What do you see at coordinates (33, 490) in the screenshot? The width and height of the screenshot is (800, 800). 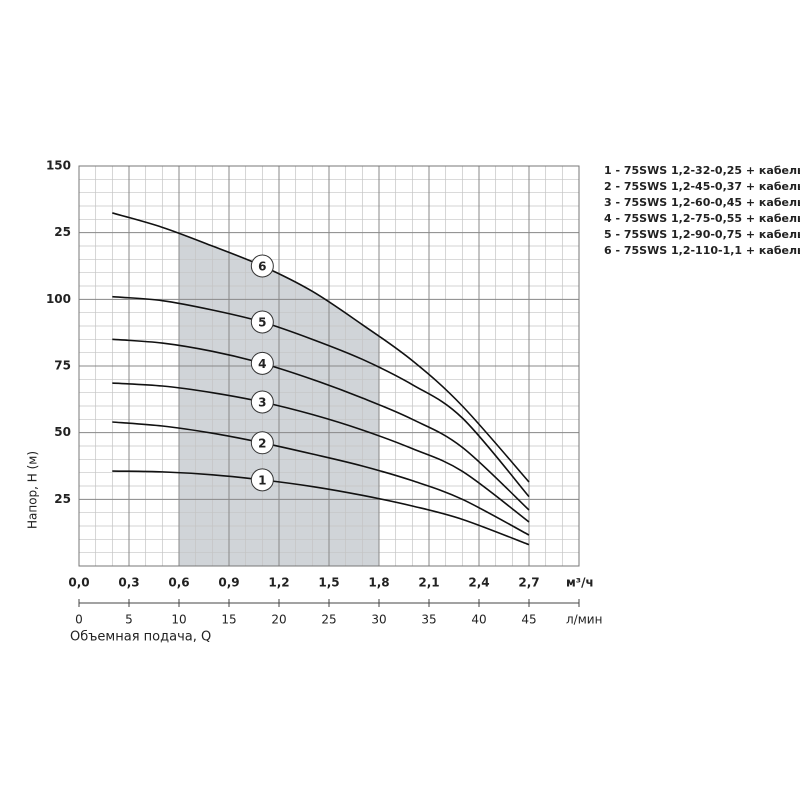 I see `y-axis-label: Напор, Н (м)` at bounding box center [33, 490].